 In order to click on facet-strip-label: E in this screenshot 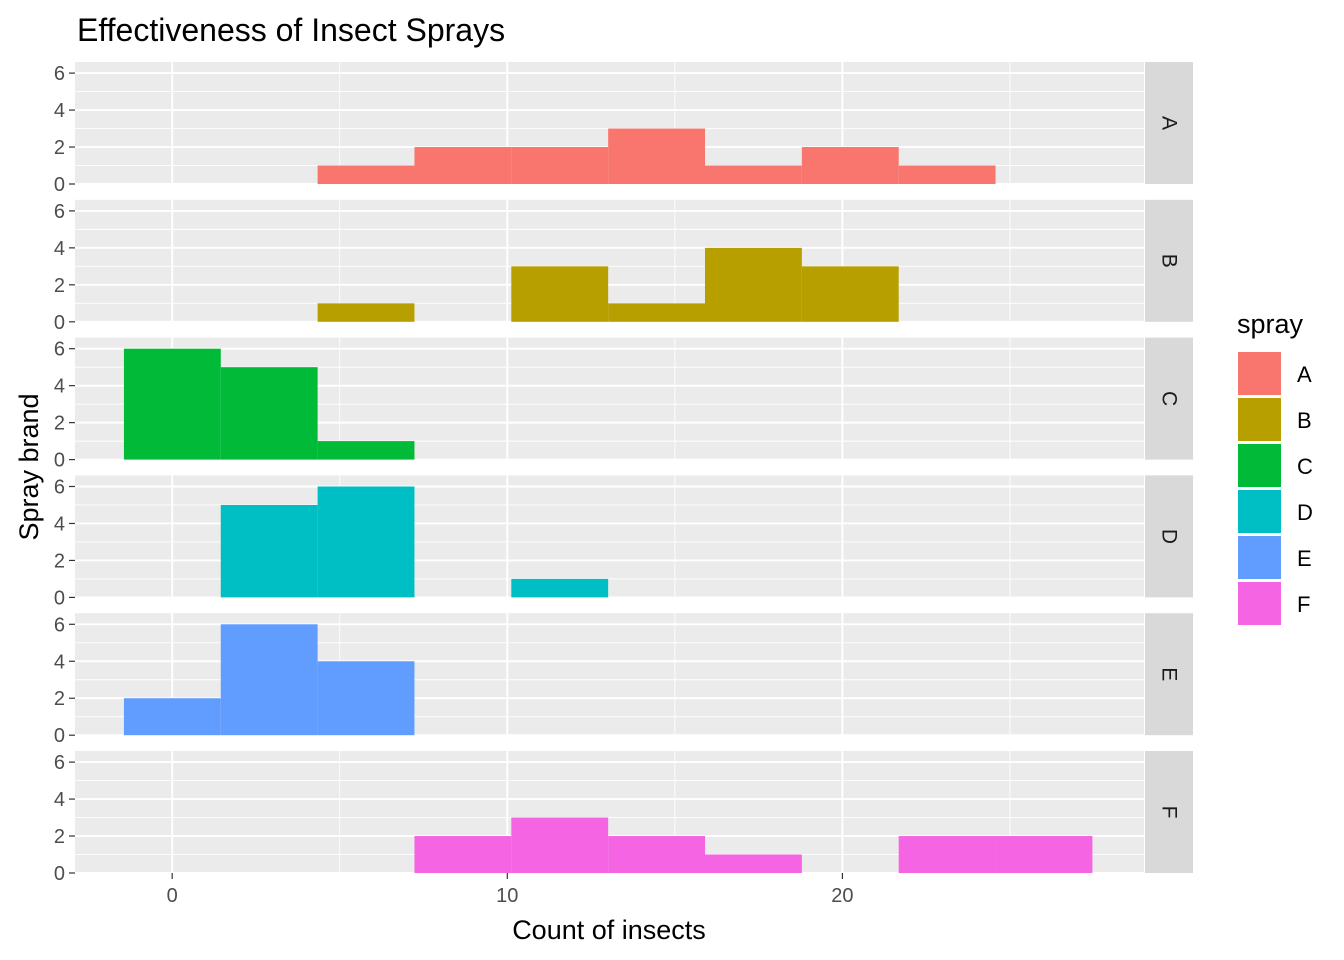, I will do `click(1169, 674)`.